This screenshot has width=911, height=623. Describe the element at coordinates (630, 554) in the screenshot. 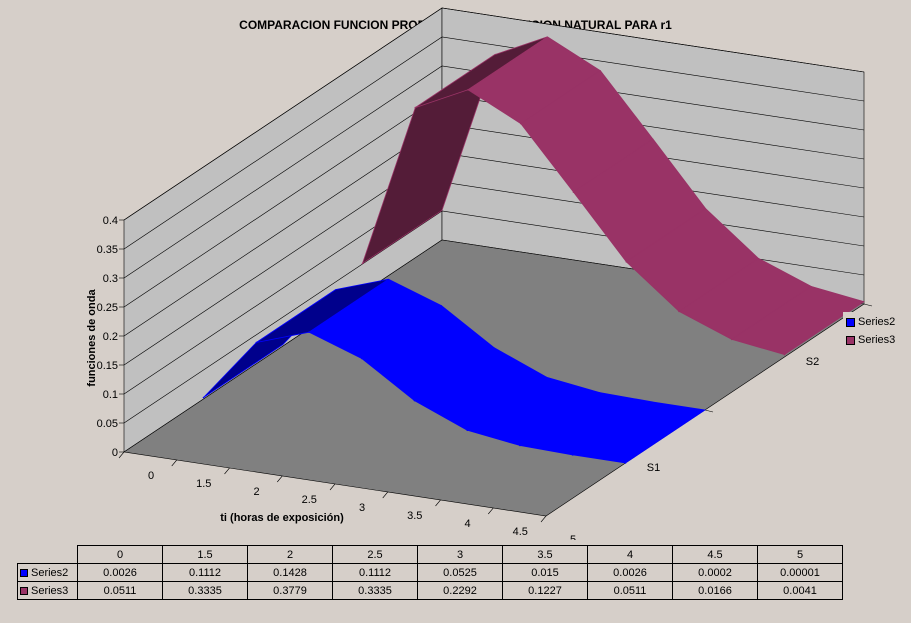

I see `data-table-header: 4` at that location.